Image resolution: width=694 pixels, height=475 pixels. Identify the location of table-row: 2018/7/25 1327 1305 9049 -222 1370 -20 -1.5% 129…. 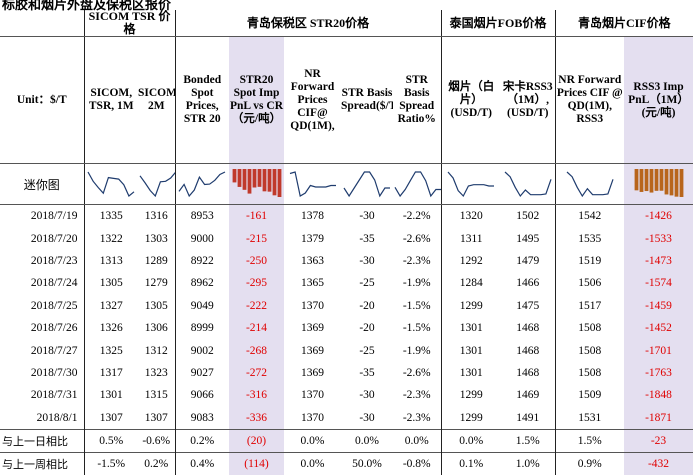
(347, 305).